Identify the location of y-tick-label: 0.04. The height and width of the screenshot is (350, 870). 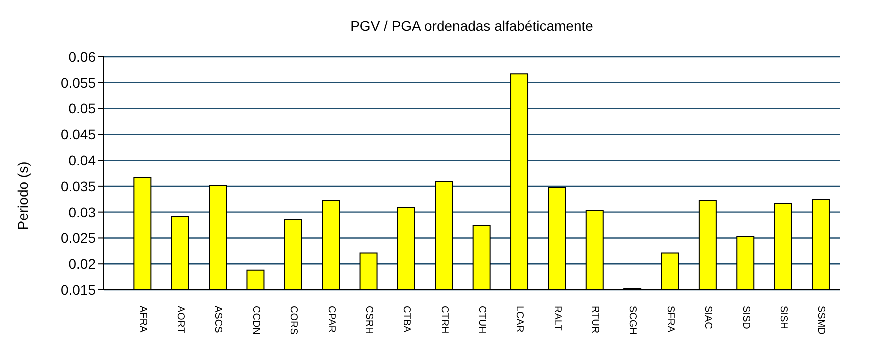
(82, 160).